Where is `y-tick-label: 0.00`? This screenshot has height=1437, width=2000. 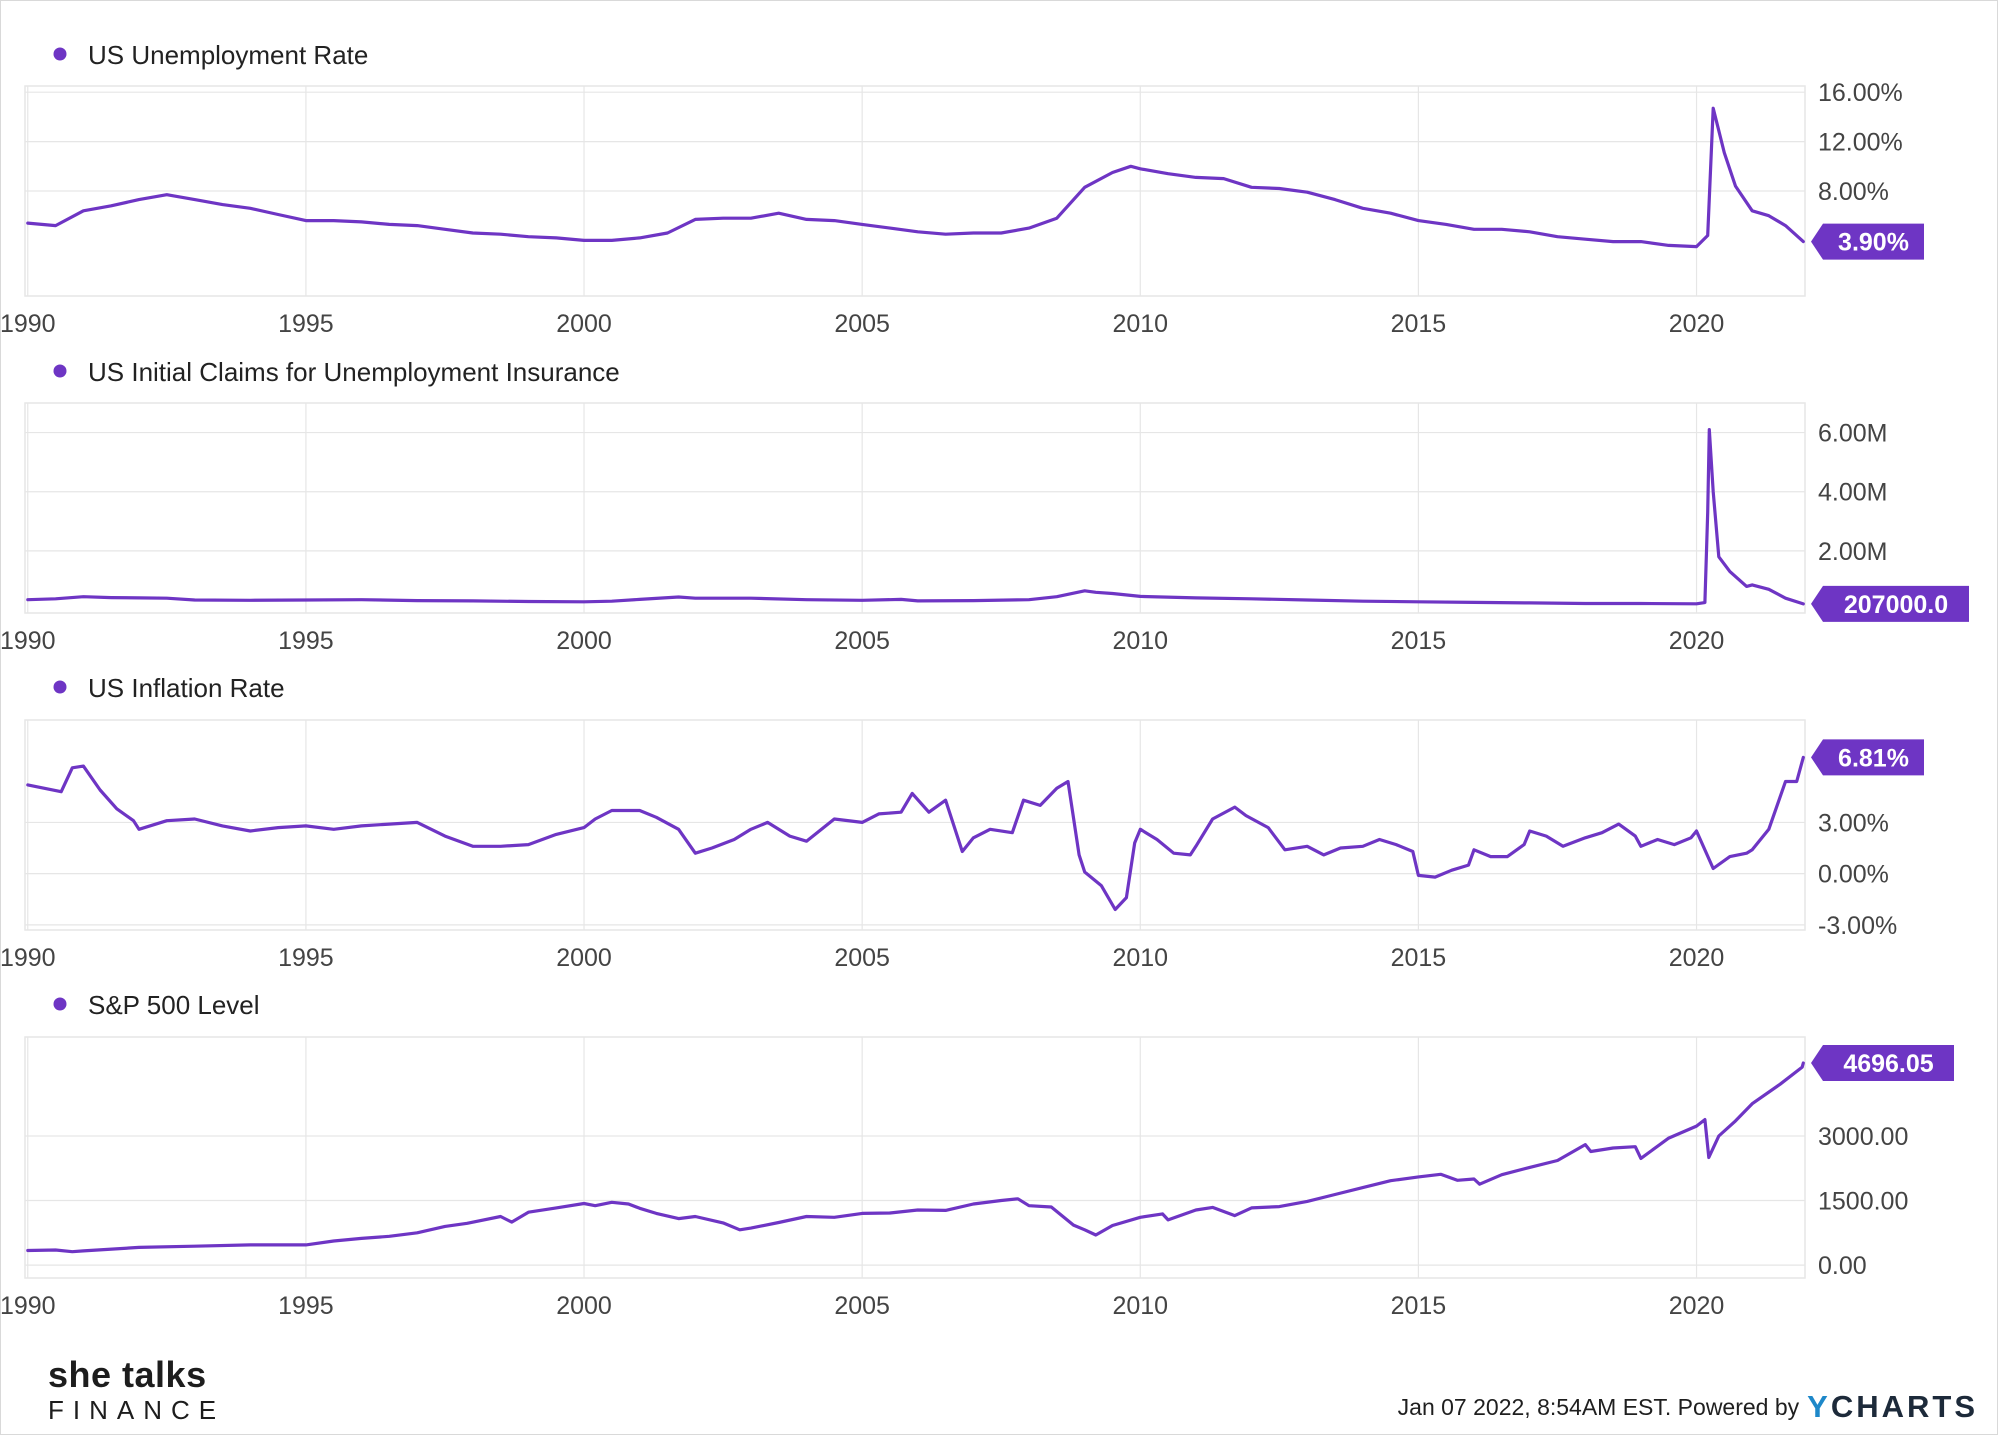
y-tick-label: 0.00 is located at coordinates (1842, 1266).